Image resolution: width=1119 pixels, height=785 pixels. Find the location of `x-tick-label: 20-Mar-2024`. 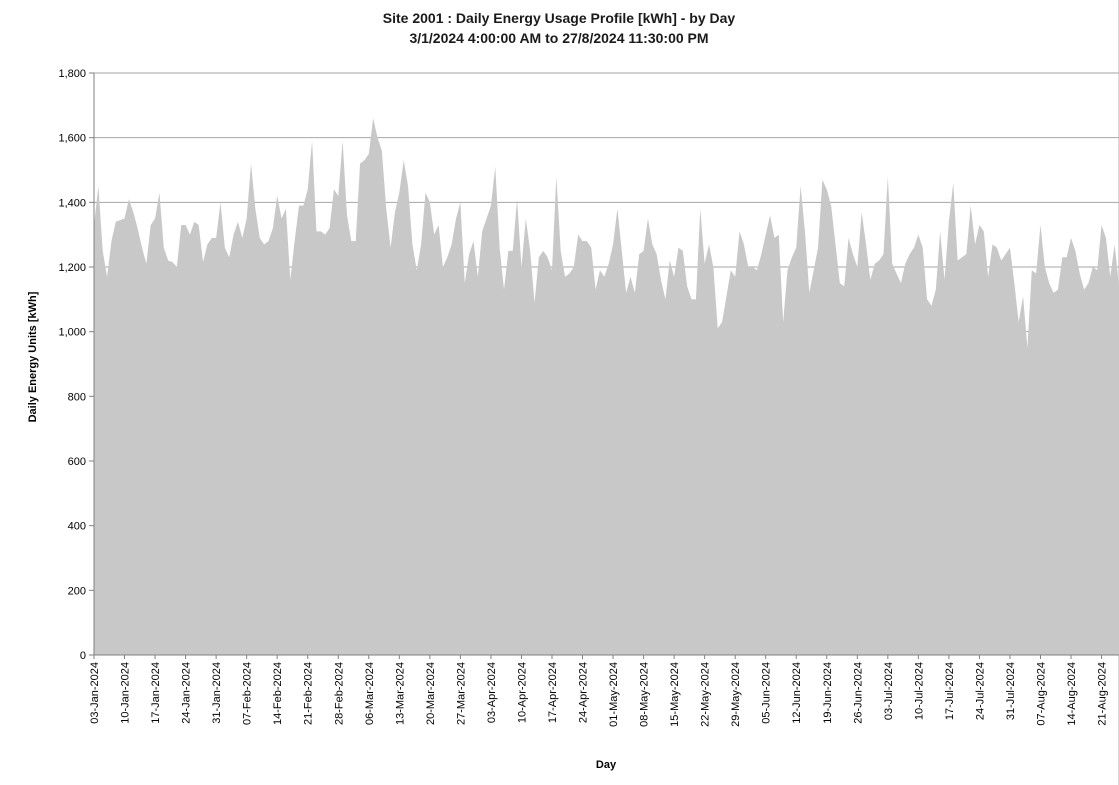

x-tick-label: 20-Mar-2024 is located at coordinates (431, 693).